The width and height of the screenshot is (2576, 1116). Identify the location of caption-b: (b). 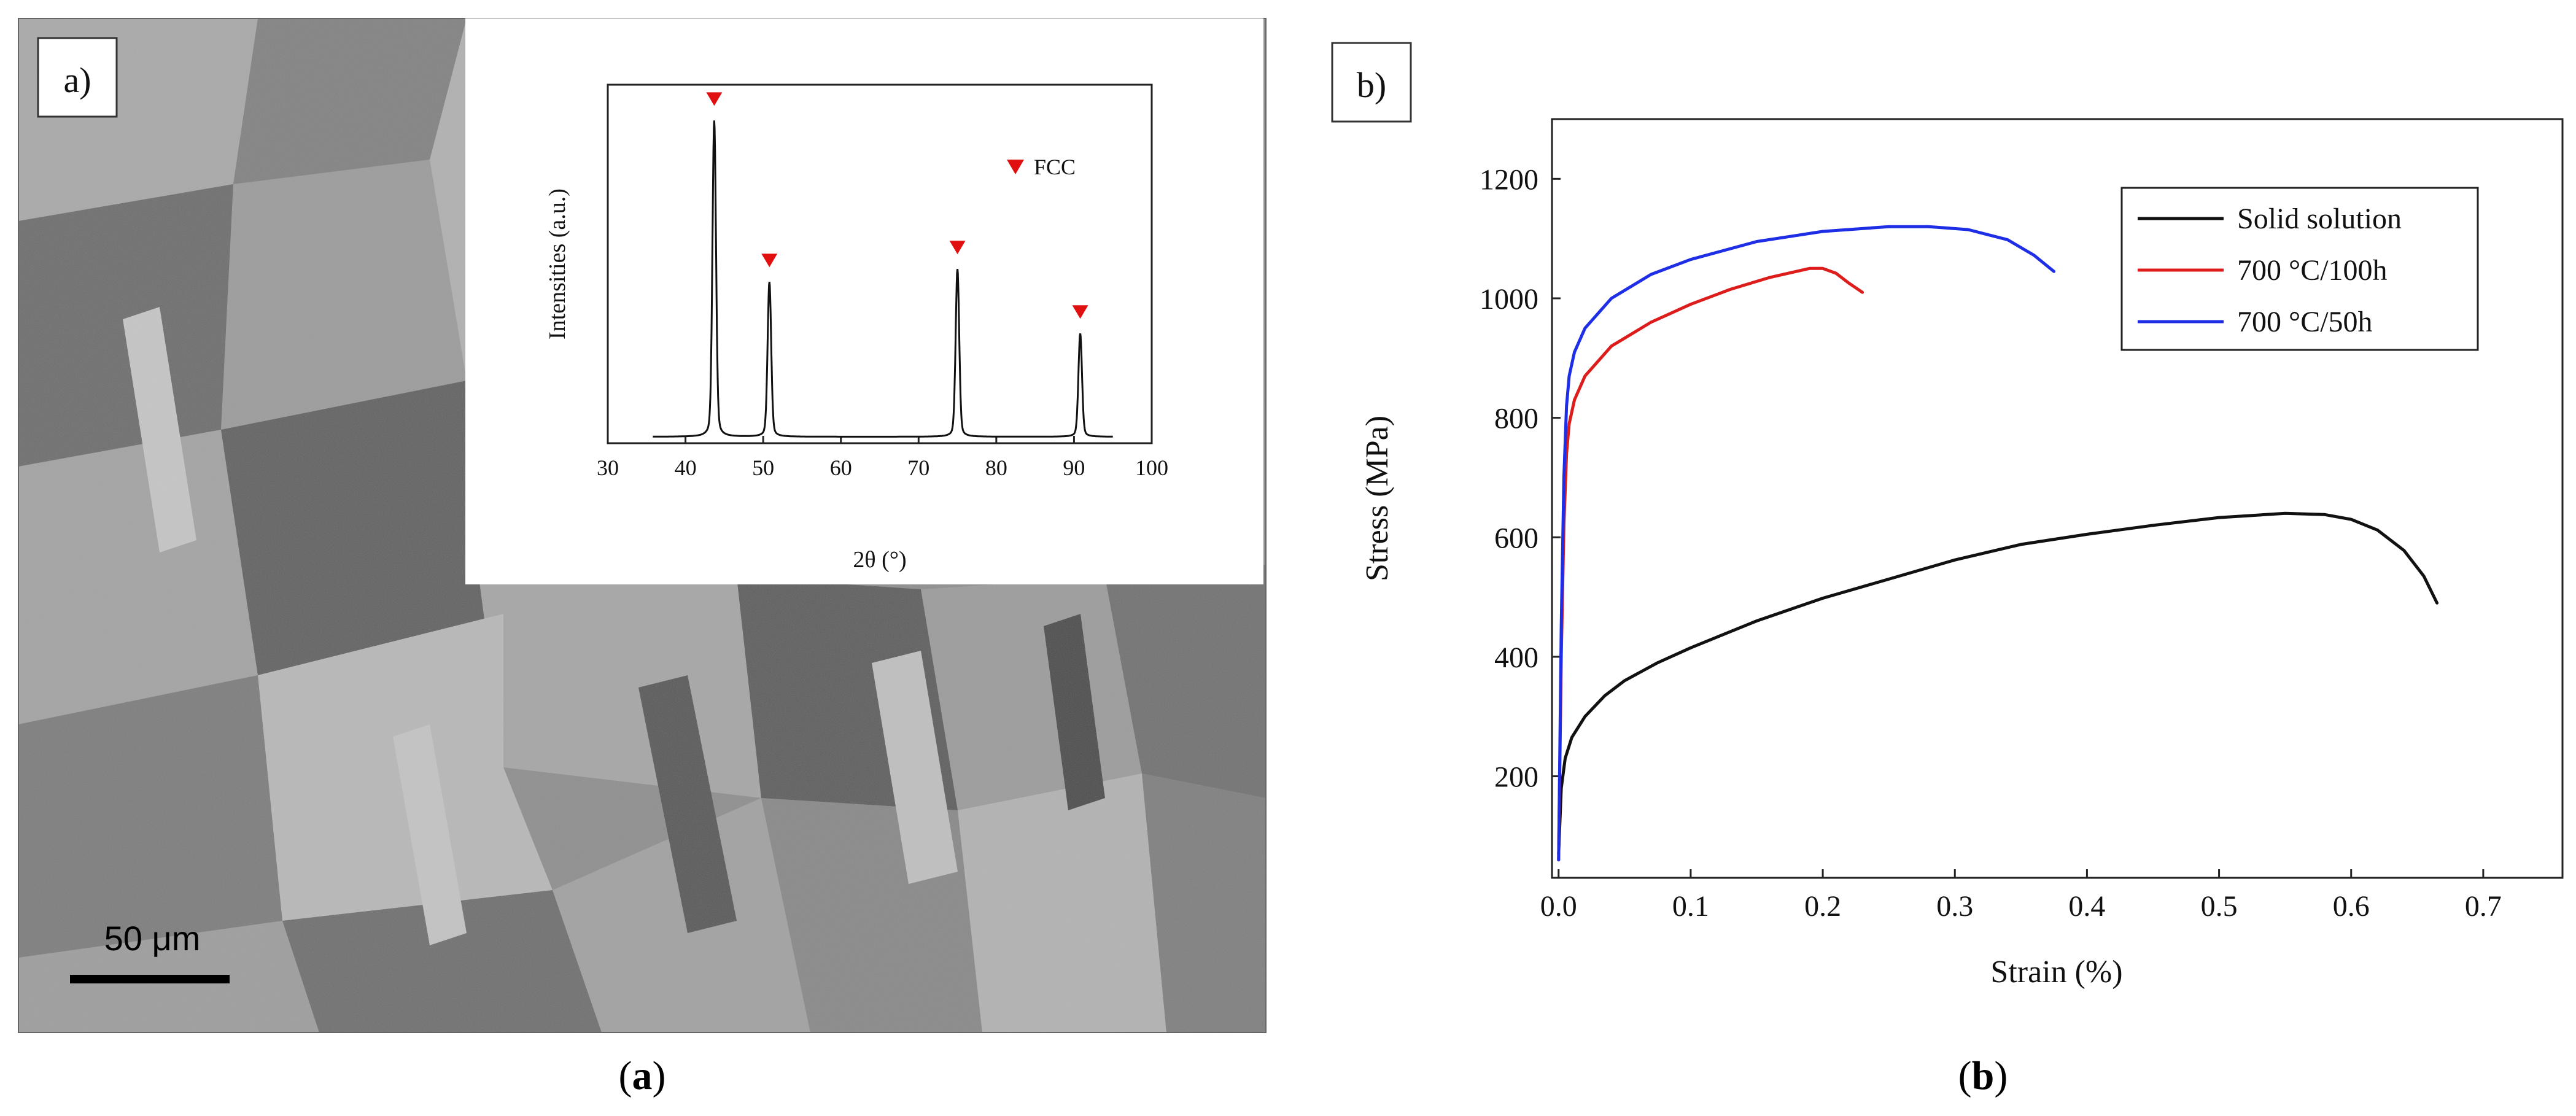
(1983, 1075).